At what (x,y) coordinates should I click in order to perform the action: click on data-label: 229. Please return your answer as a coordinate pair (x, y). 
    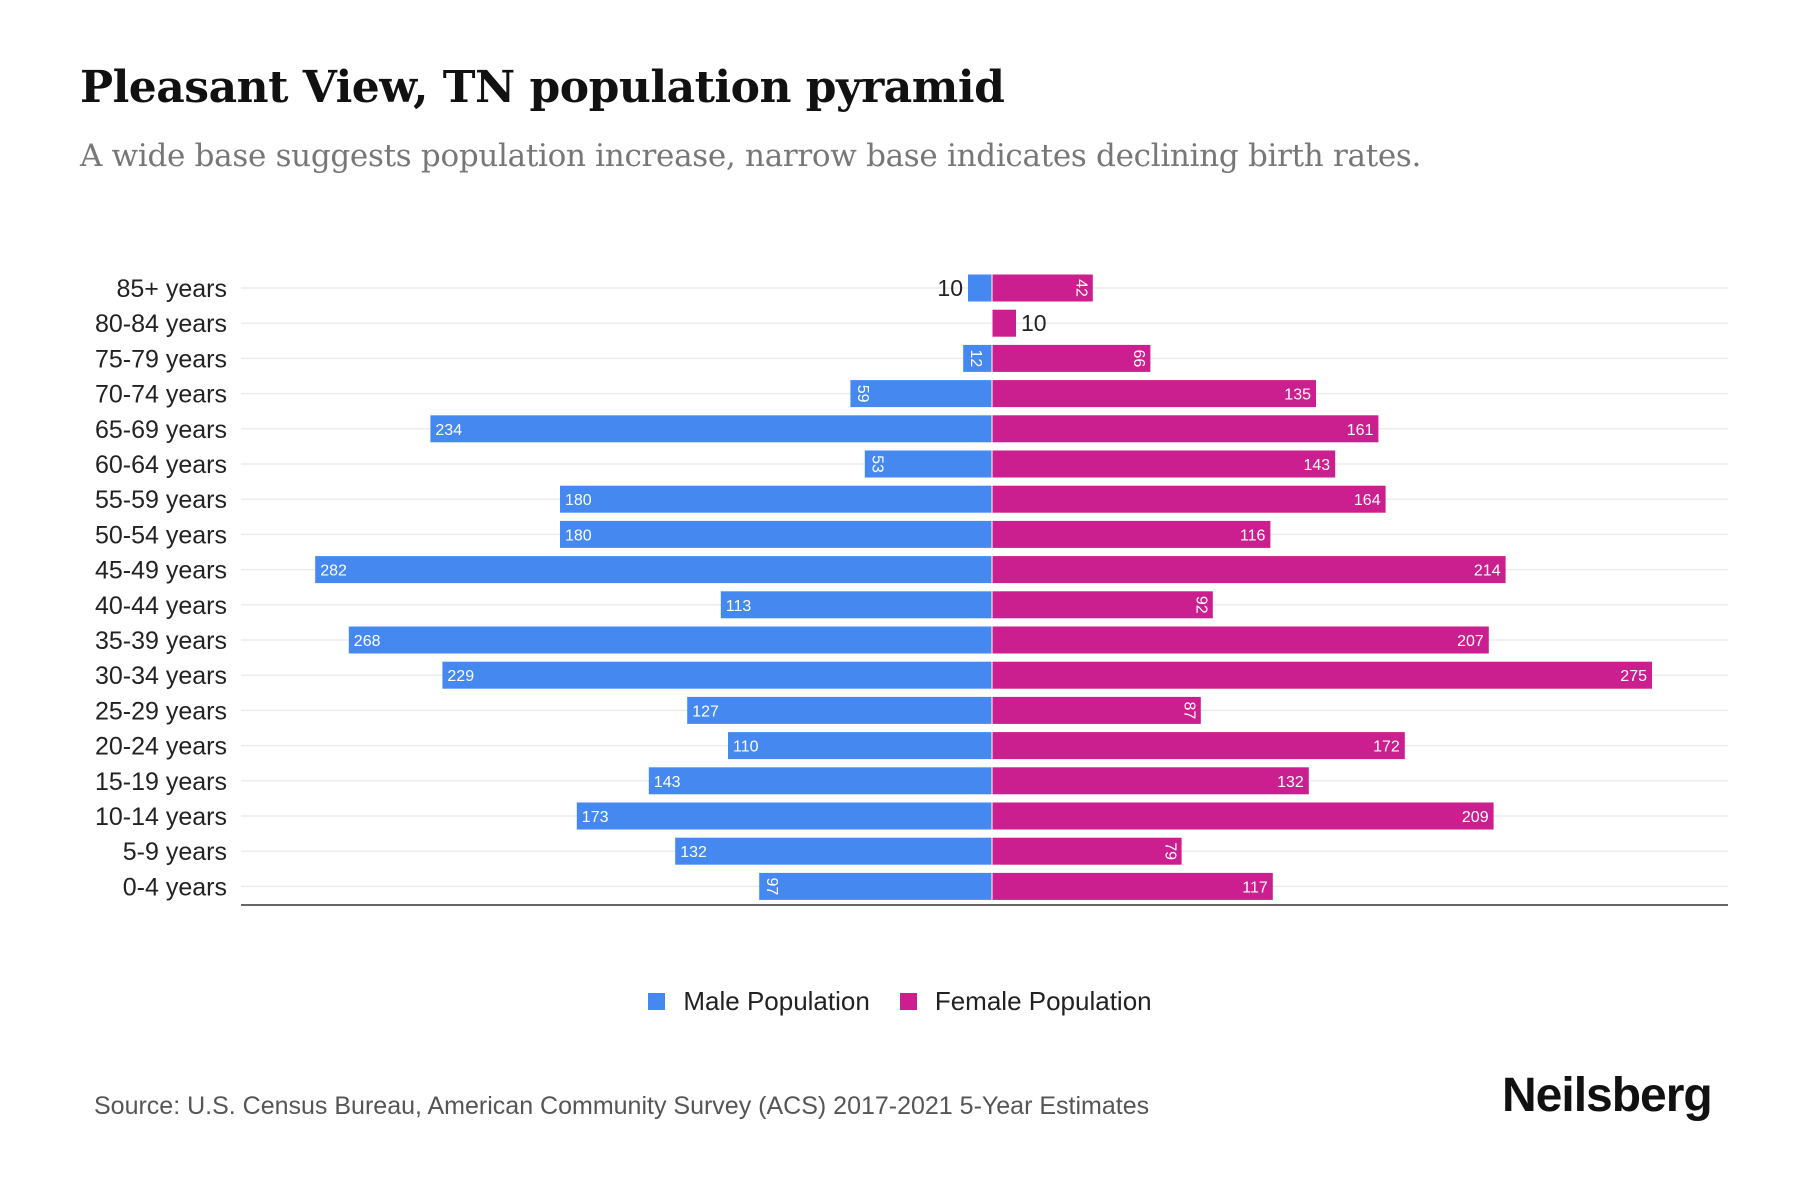
    Looking at the image, I should click on (460, 676).